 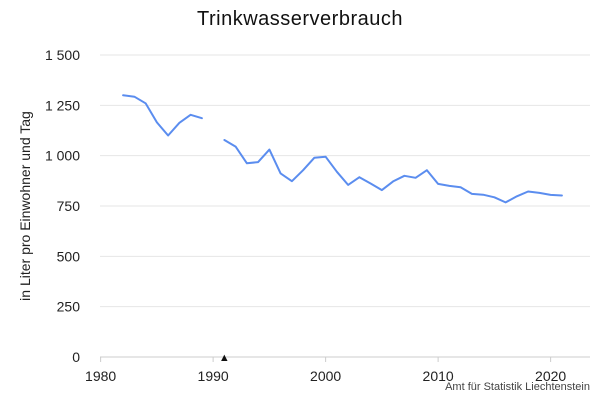 I want to click on source-note: Amt für Statistik Liechtenstein, so click(x=517, y=387).